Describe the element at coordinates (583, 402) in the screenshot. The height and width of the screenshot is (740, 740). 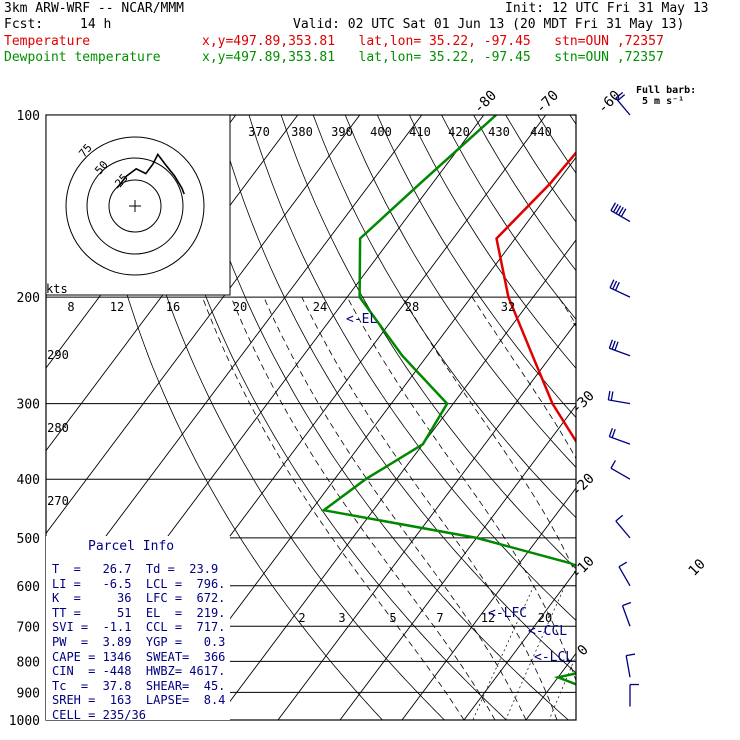
I see `isotherm-label: -30` at that location.